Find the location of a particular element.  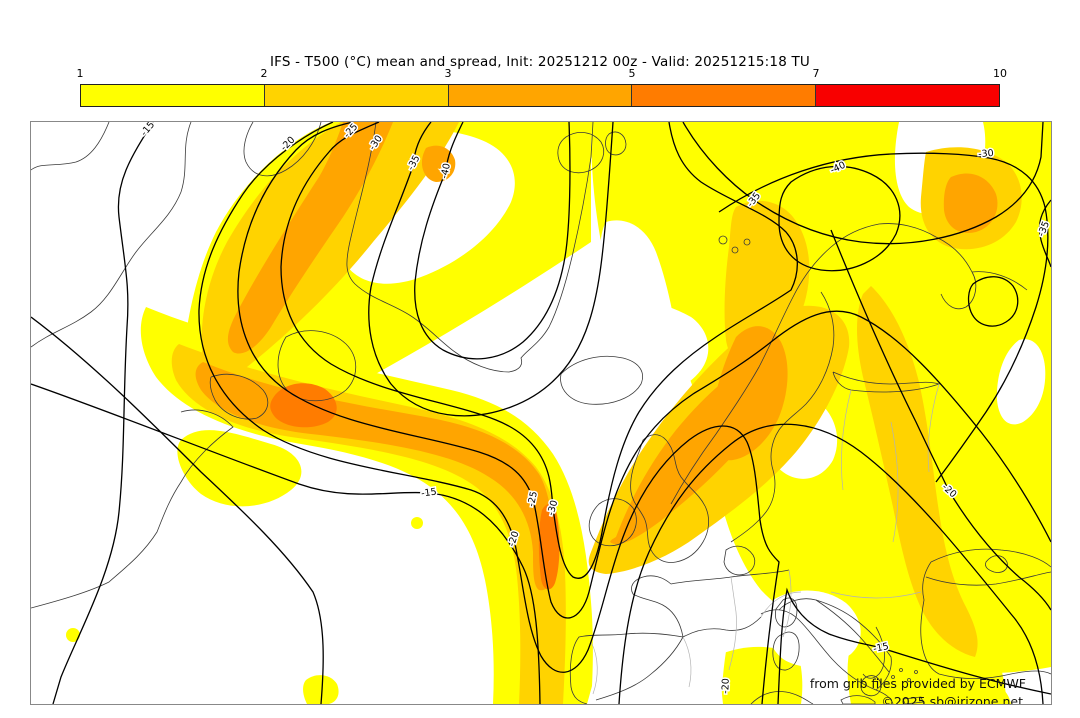

contour-label: -30 is located at coordinates (986, 154).